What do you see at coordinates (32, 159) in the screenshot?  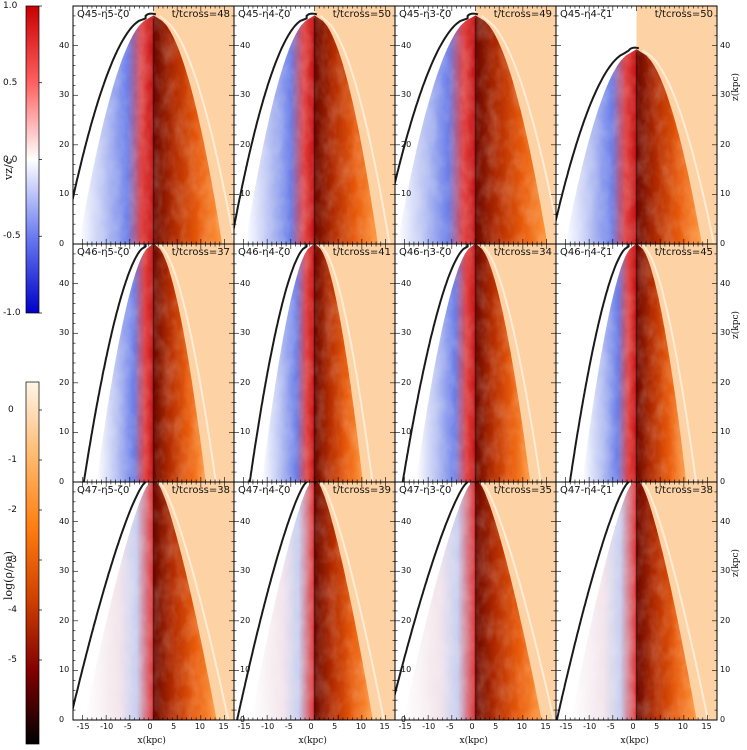 I see `velocity-colorbar` at bounding box center [32, 159].